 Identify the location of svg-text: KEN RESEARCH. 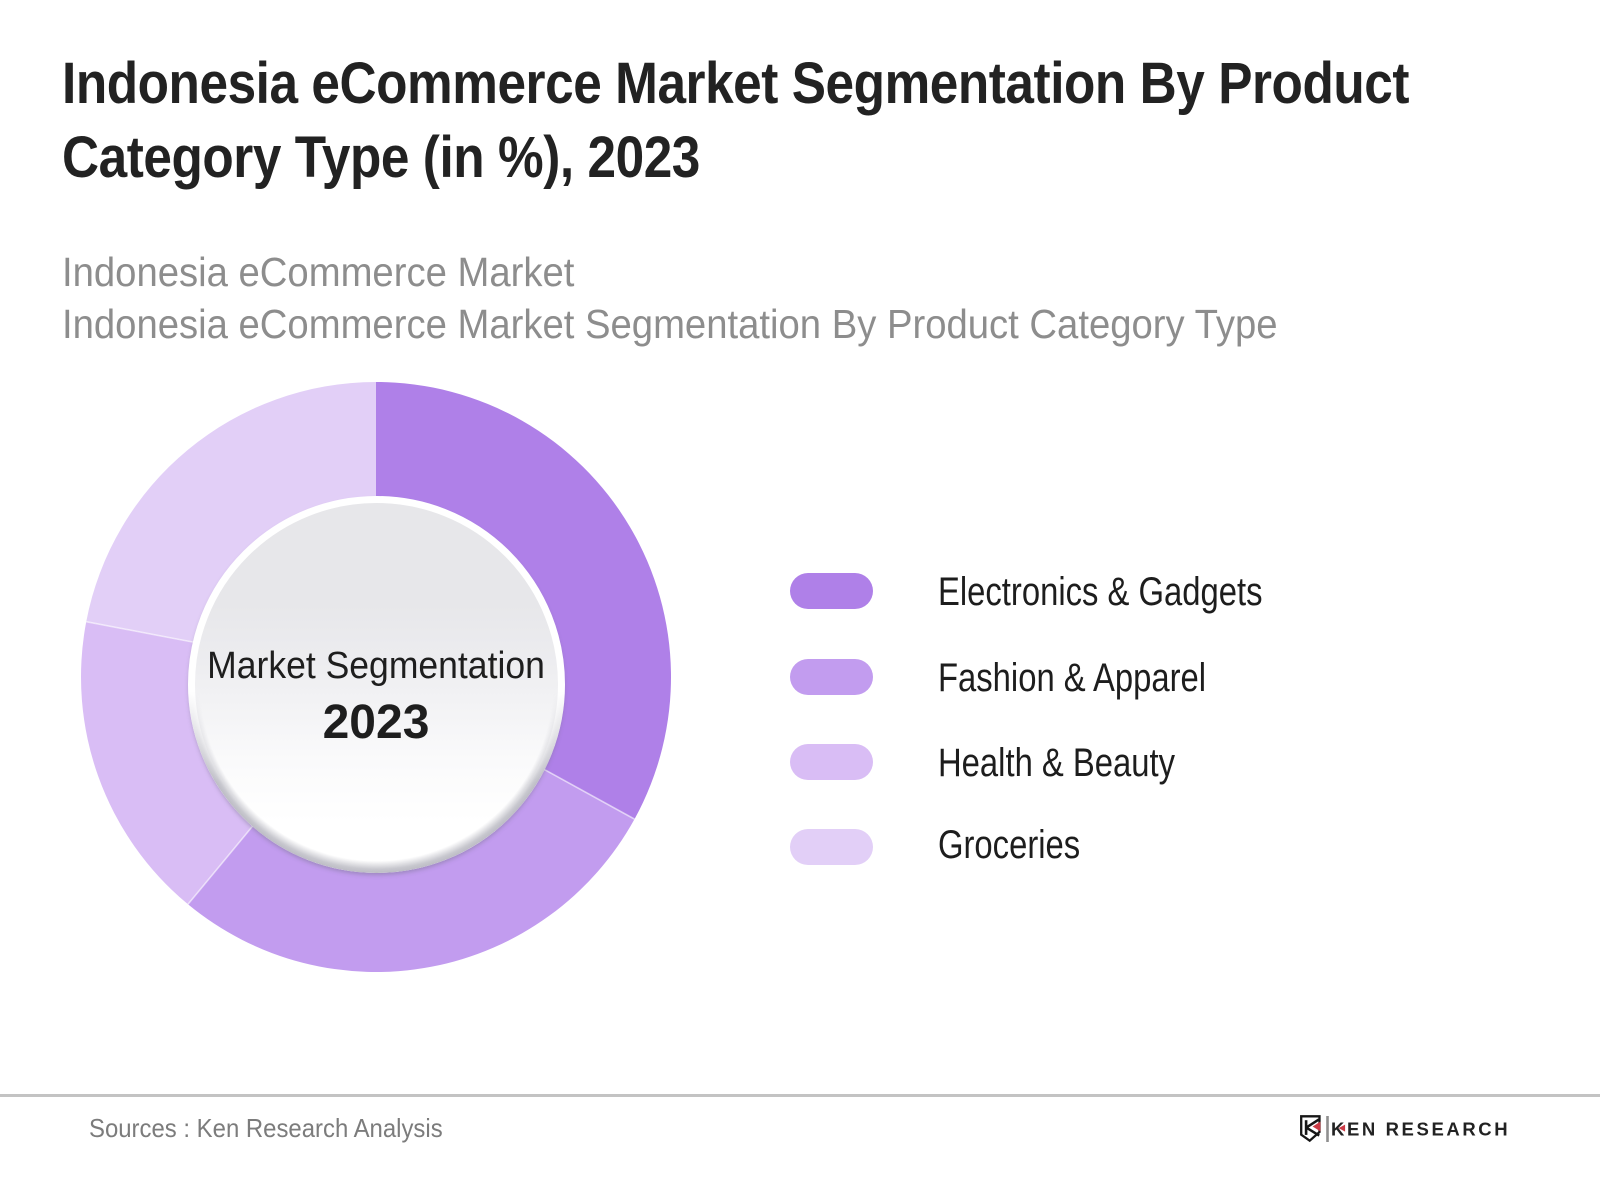
(1420, 1129).